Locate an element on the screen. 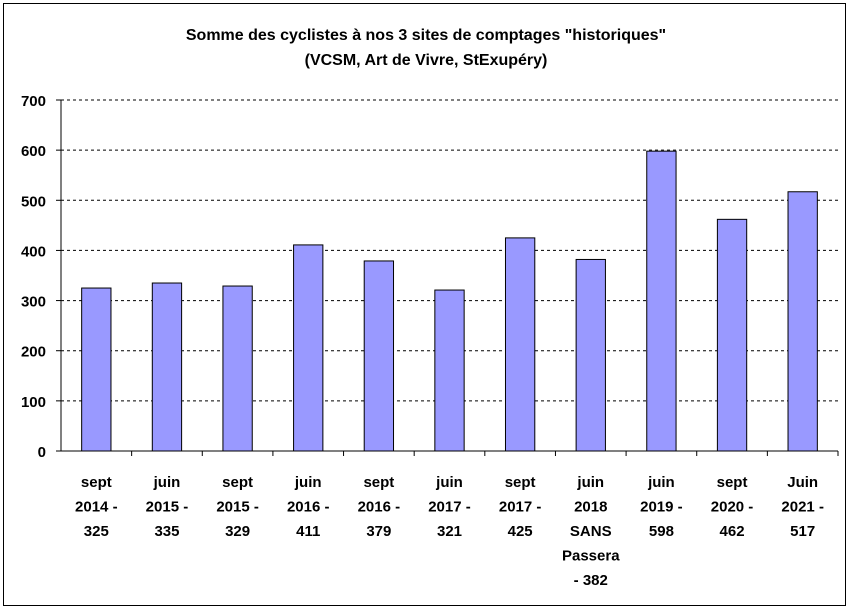 Image resolution: width=852 pixels, height=611 pixels. x-tick-label: sept 2016 -379 is located at coordinates (379, 507).